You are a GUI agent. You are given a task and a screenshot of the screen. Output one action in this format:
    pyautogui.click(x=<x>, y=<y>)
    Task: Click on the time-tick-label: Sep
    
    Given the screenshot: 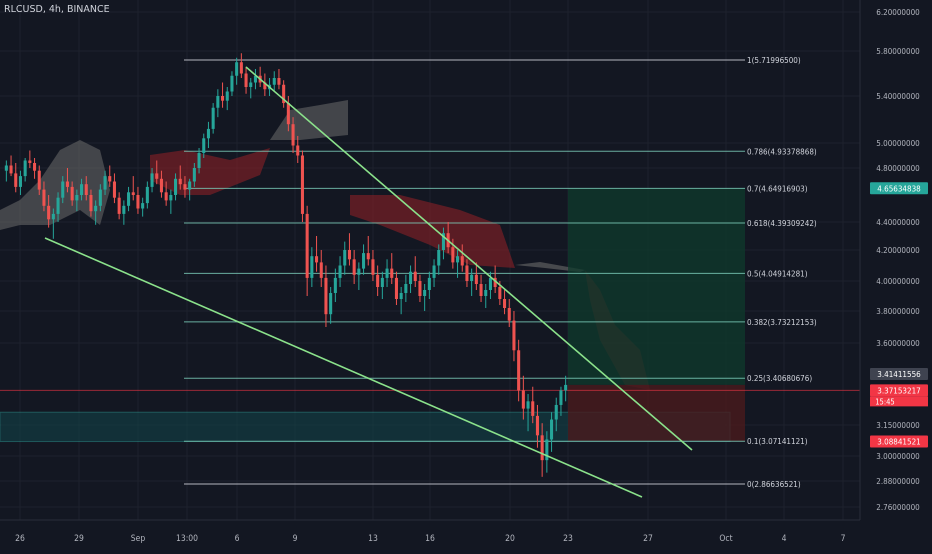 What is the action you would take?
    pyautogui.click(x=138, y=539)
    